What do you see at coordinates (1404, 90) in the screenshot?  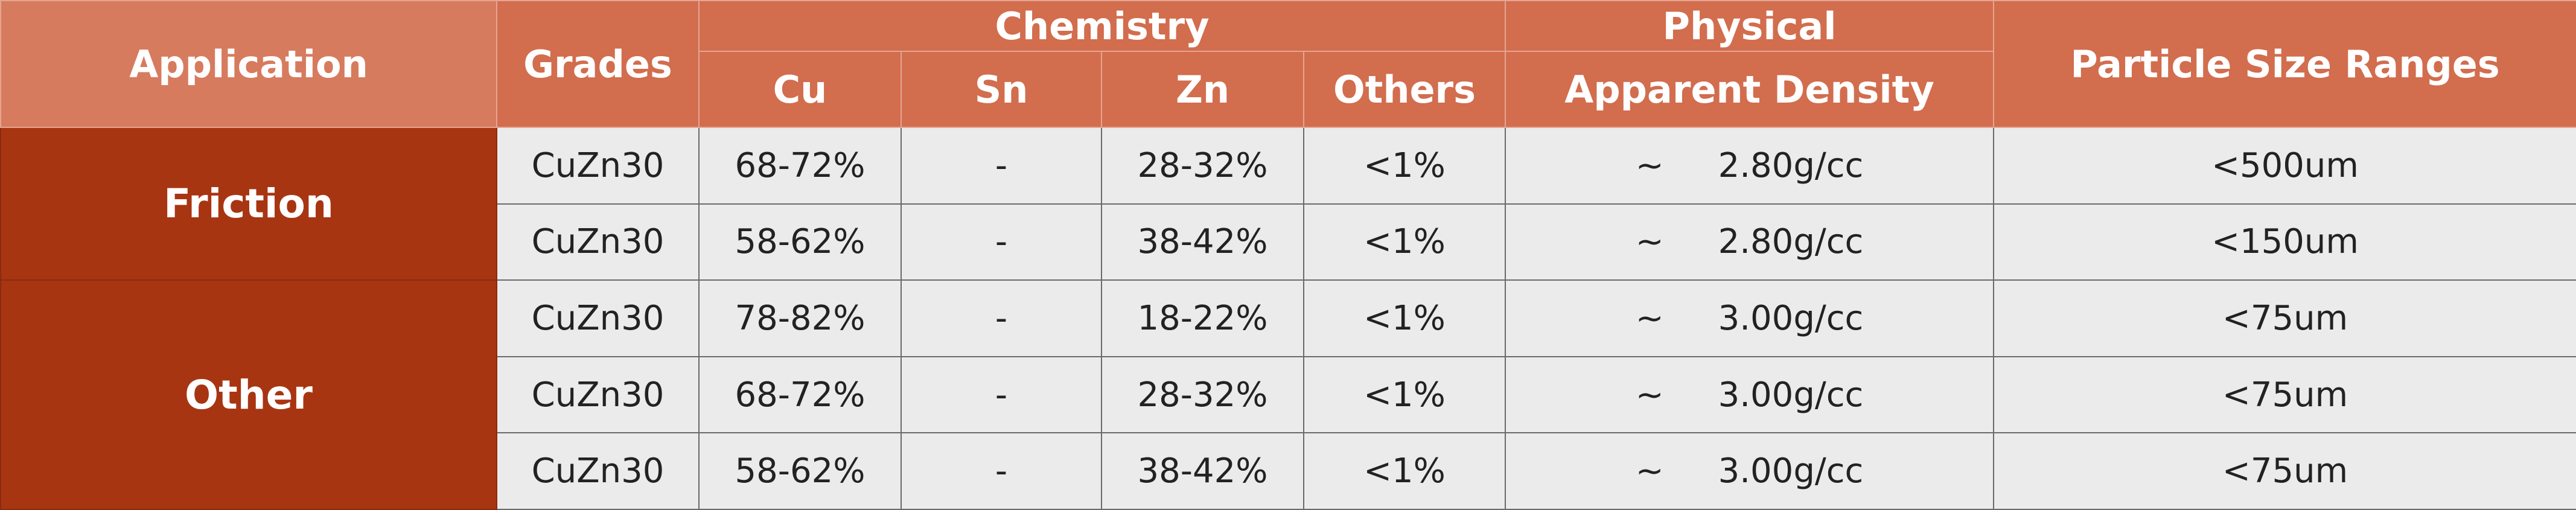 I see `header-cell: Others` at bounding box center [1404, 90].